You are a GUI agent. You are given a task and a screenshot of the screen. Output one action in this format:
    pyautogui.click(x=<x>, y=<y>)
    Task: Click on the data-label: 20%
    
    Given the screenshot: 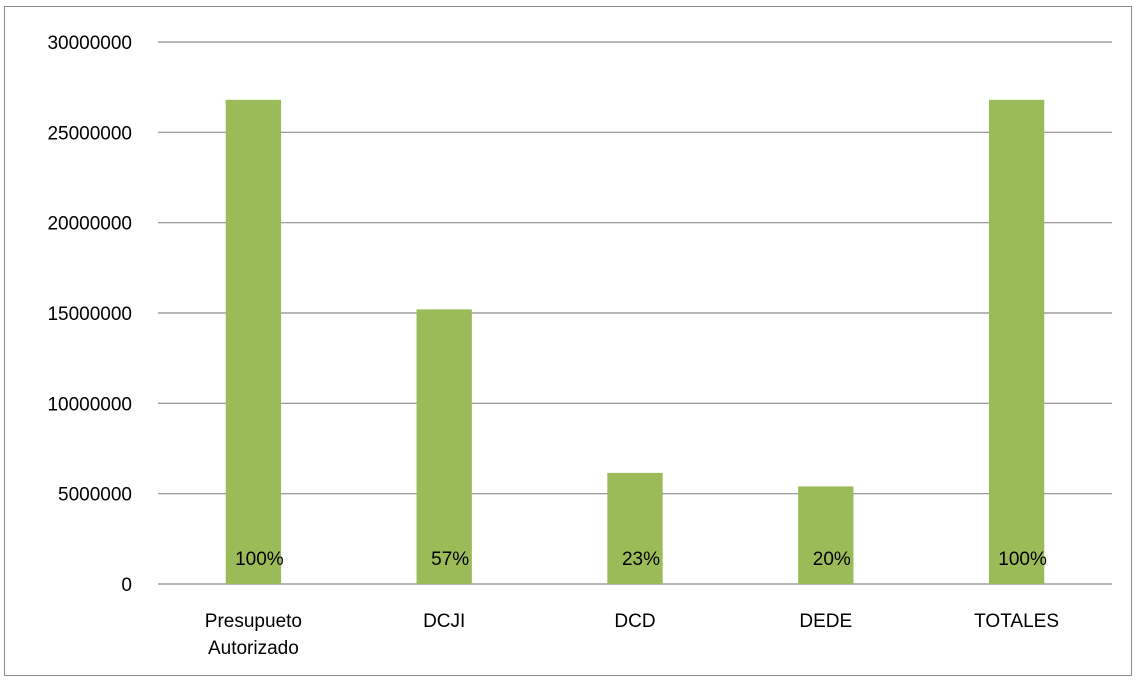 What is the action you would take?
    pyautogui.click(x=832, y=559)
    